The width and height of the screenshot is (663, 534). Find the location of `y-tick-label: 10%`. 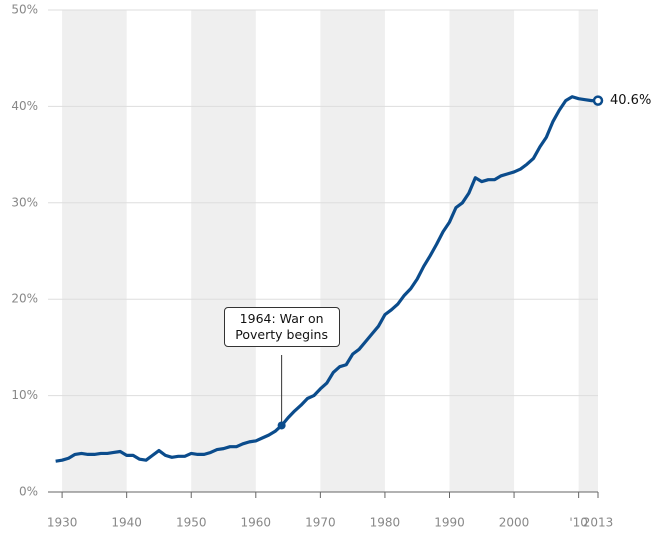

y-tick-label: 10% is located at coordinates (24, 395).